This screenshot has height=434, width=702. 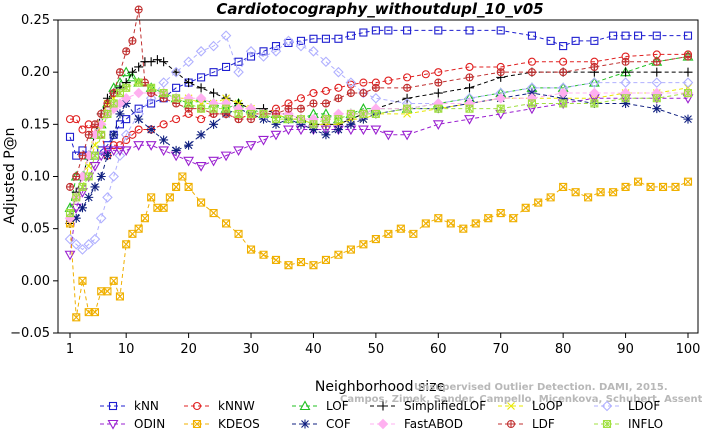 What do you see at coordinates (380, 387) in the screenshot?
I see `x-axis-label: Neighborhood size` at bounding box center [380, 387].